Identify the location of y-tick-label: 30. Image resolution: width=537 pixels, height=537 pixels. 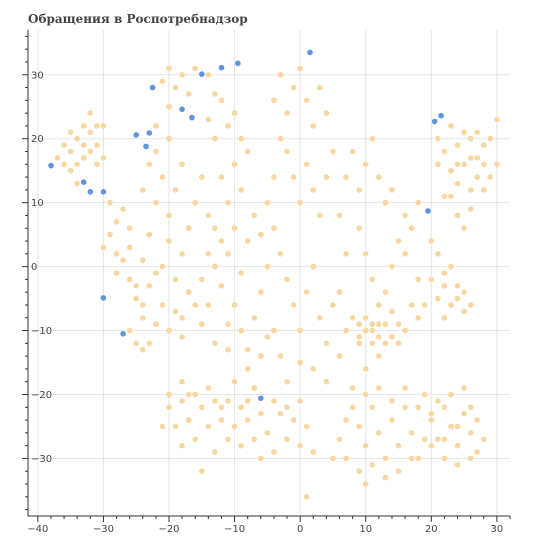
(37, 75).